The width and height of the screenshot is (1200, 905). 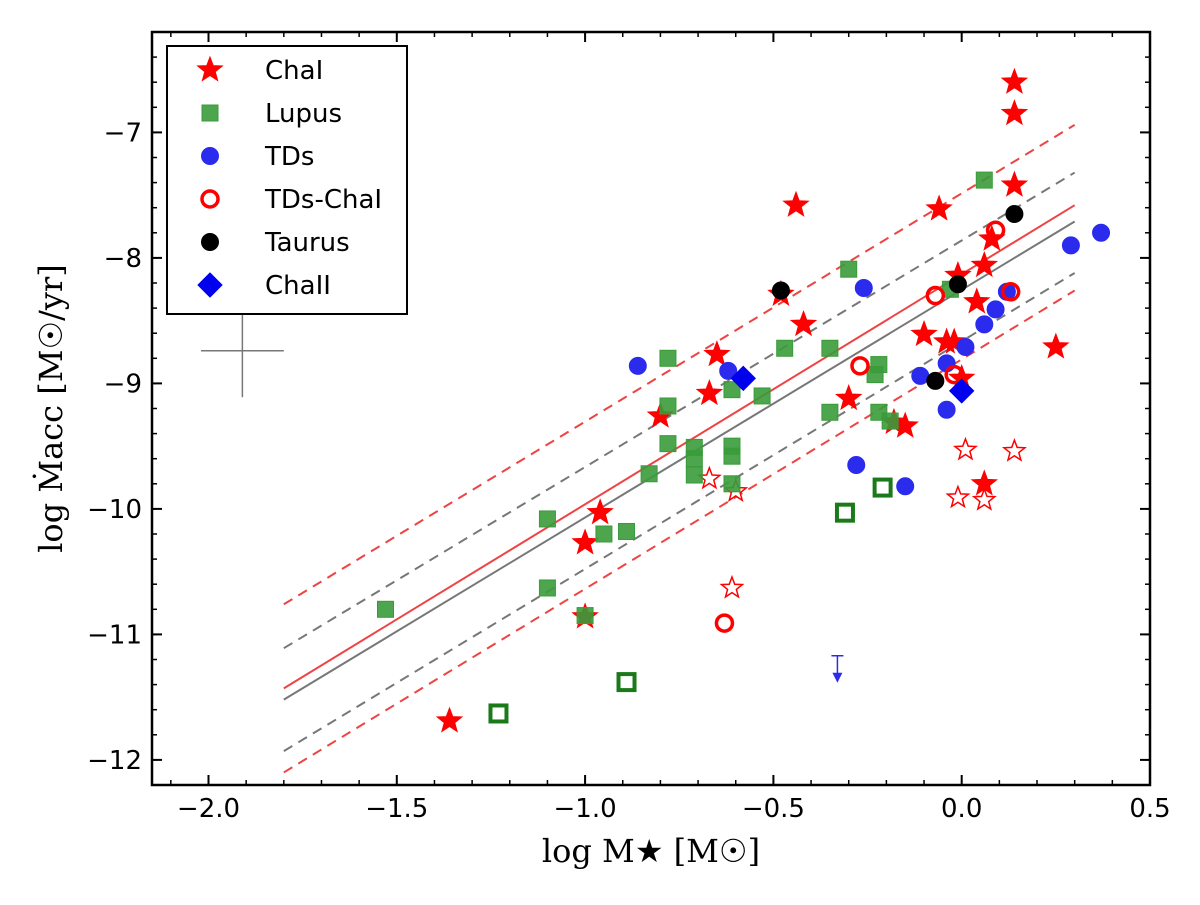 What do you see at coordinates (51, 408) in the screenshot?
I see `y-axis-label: log Ṁacc [M☉/yr]` at bounding box center [51, 408].